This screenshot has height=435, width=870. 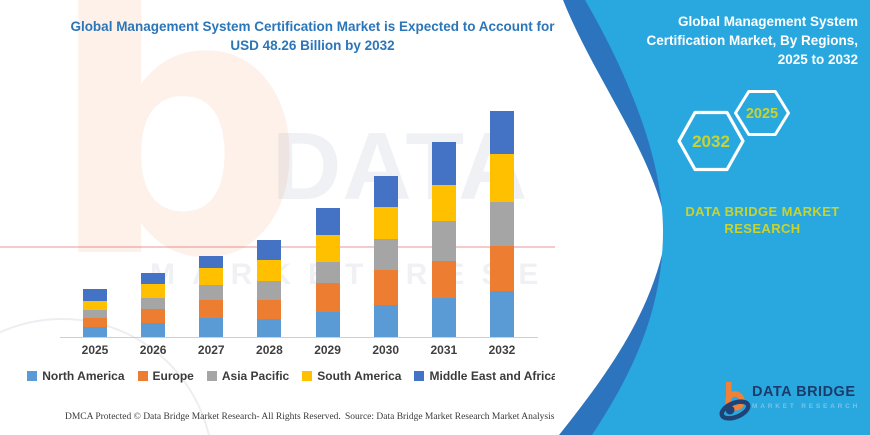 I want to click on legend-item-south-america: South America, so click(x=351, y=376).